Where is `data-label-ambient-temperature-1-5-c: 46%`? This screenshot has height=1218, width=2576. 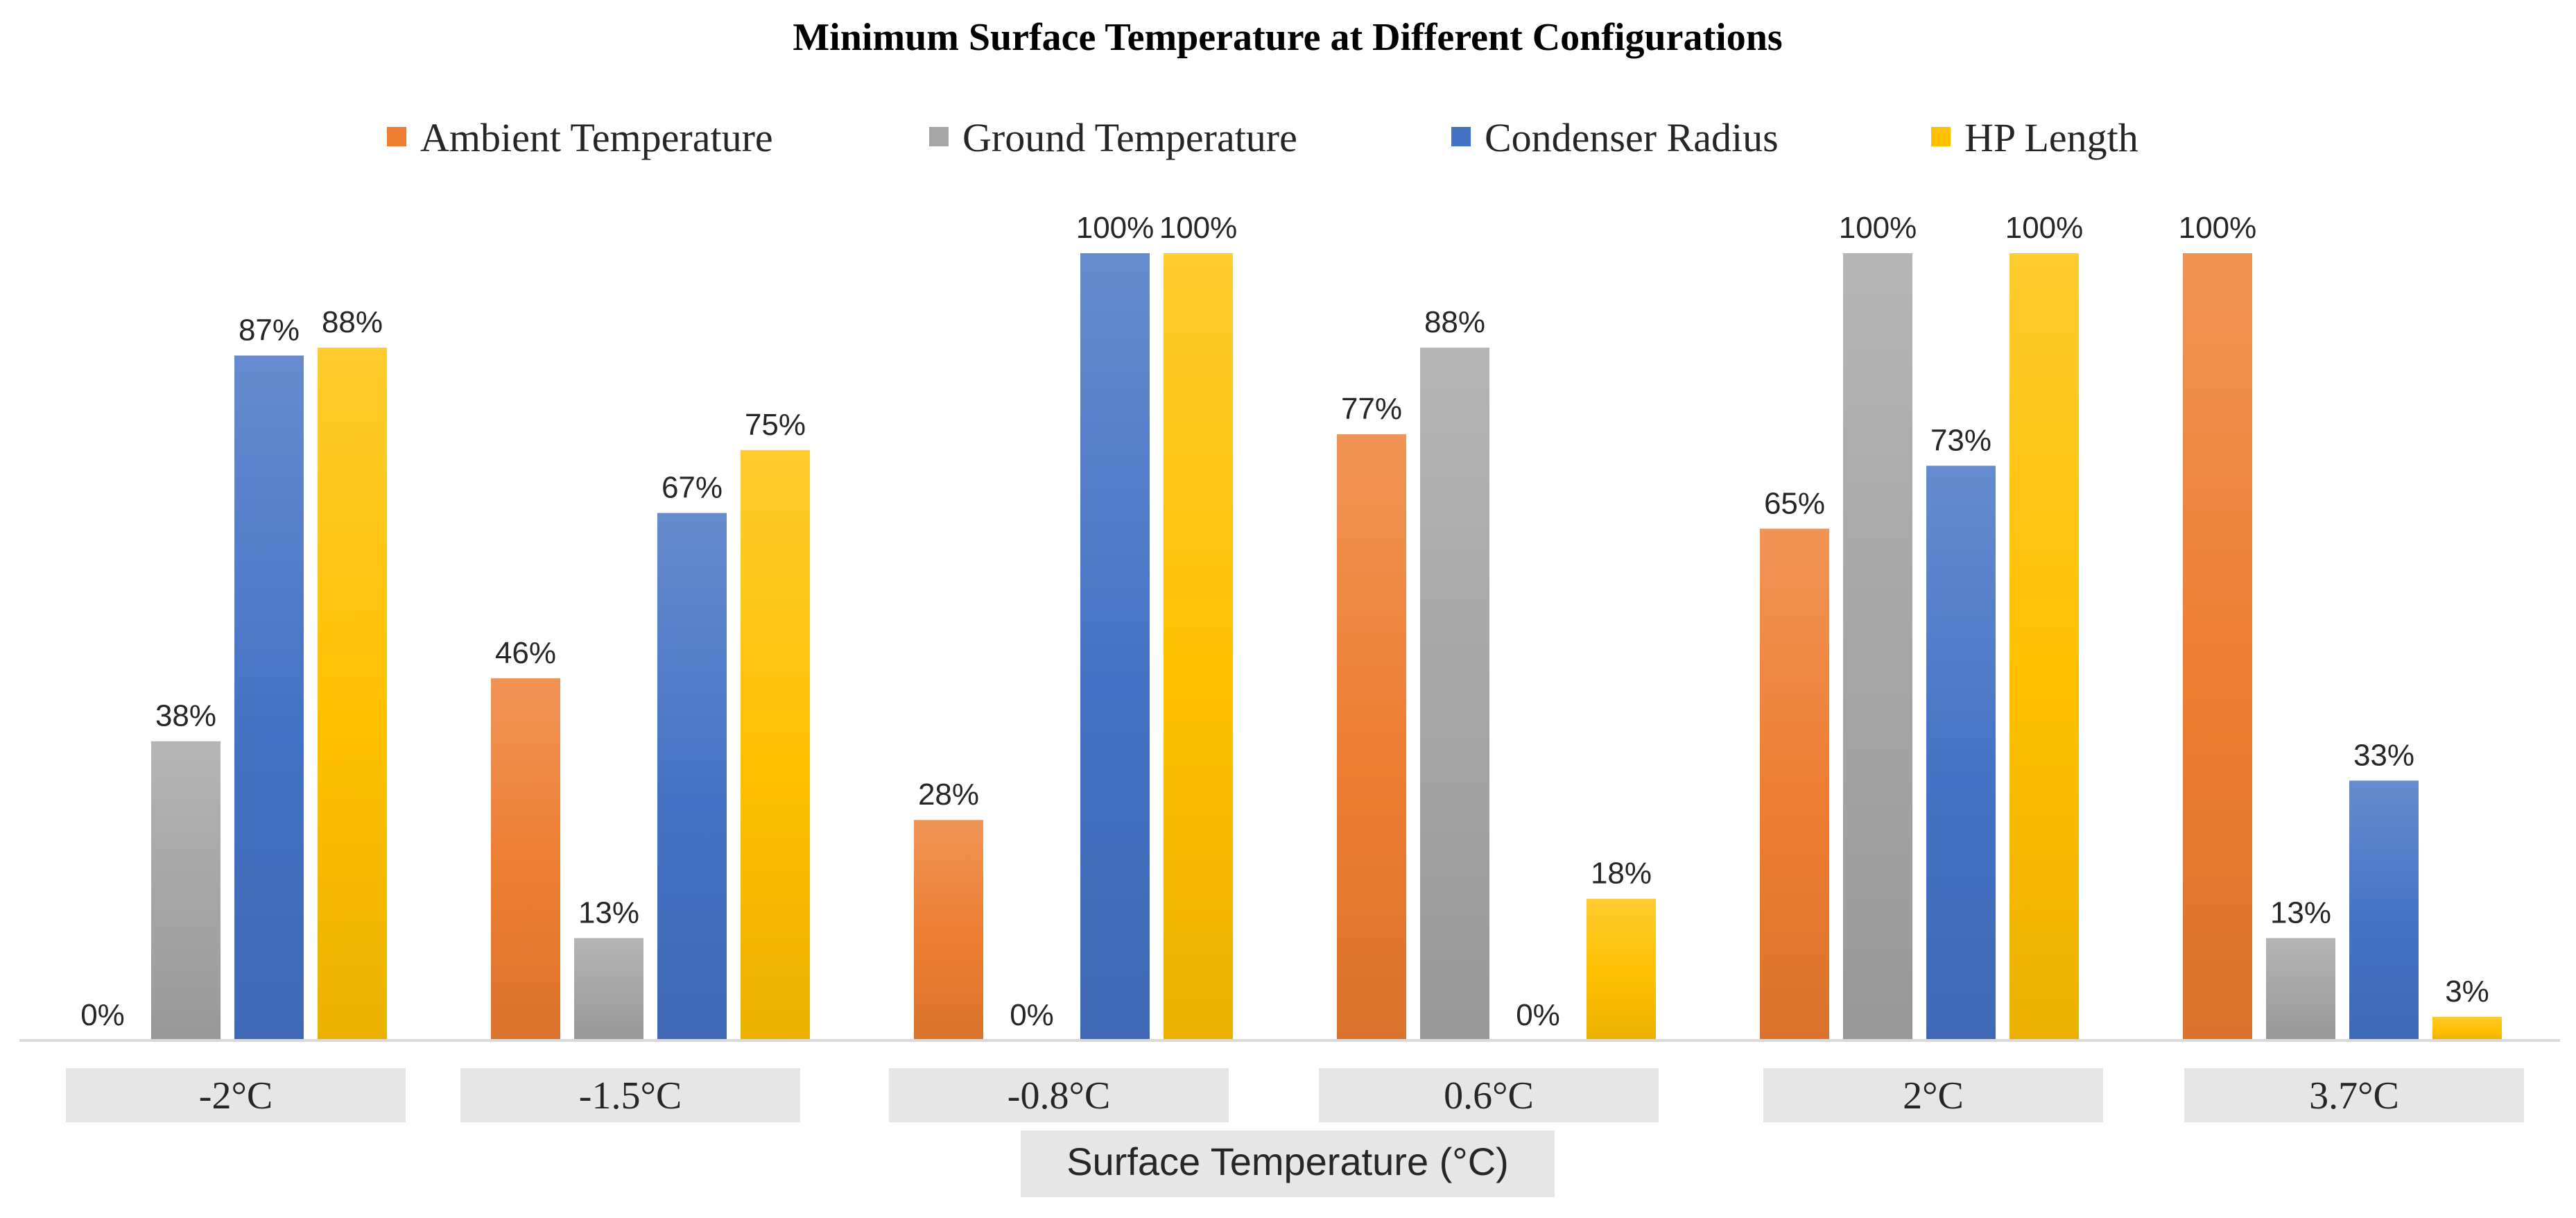
data-label-ambient-temperature-1-5-c: 46% is located at coordinates (525, 653).